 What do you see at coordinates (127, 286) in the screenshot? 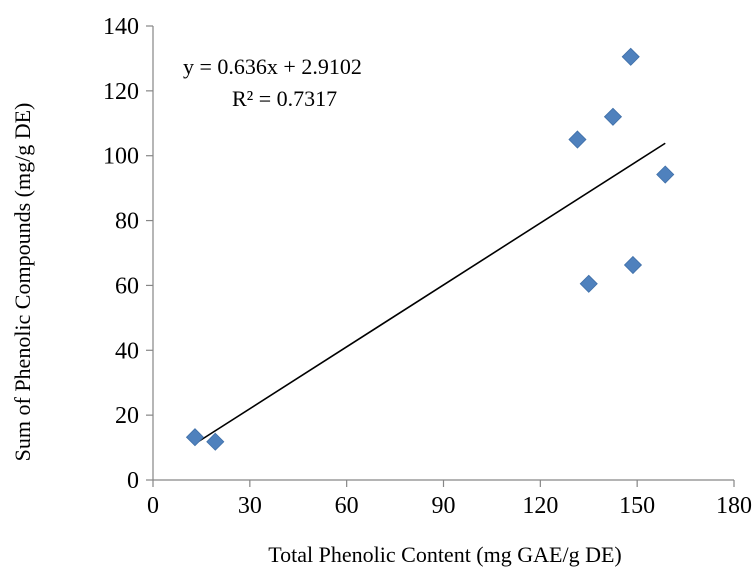
I see `y-tick-label: 60` at bounding box center [127, 286].